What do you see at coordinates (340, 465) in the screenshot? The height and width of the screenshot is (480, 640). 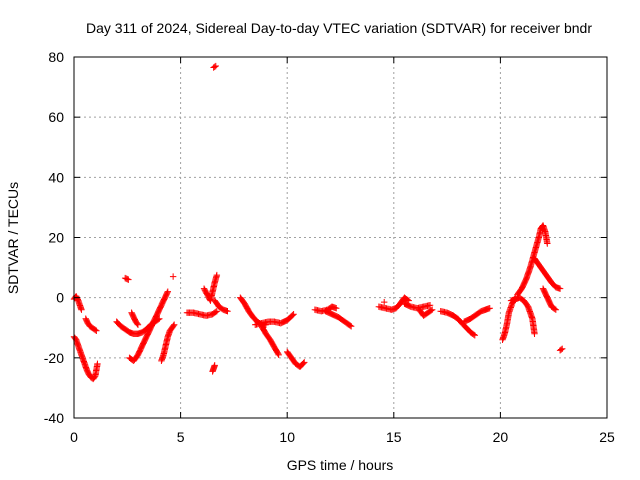 I see `x-axis-title: GPS time / hours` at bounding box center [340, 465].